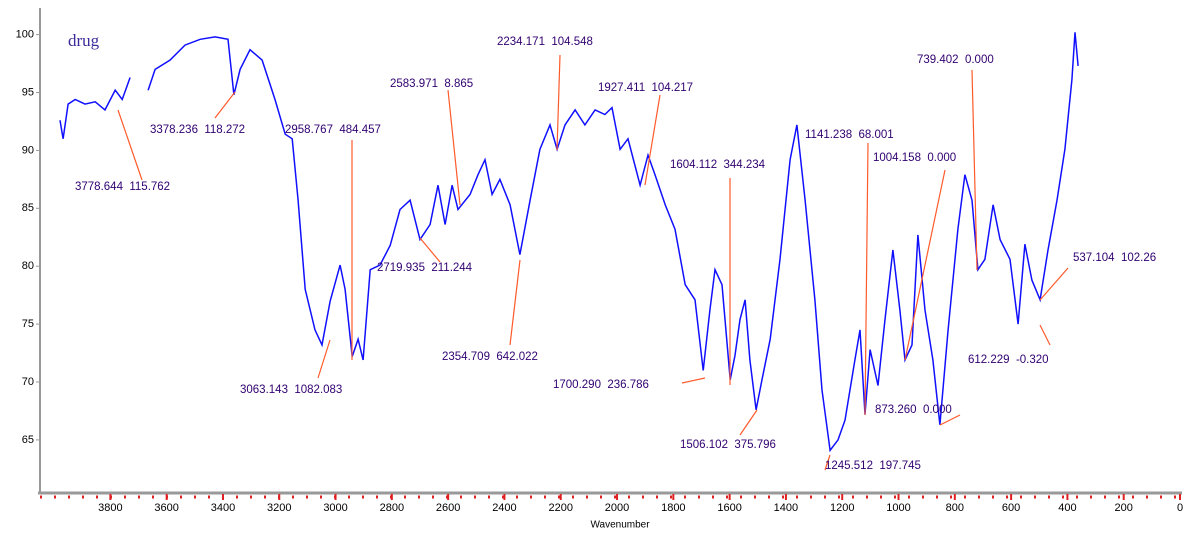  I want to click on annotation: 1004.158 0.000, so click(914, 158).